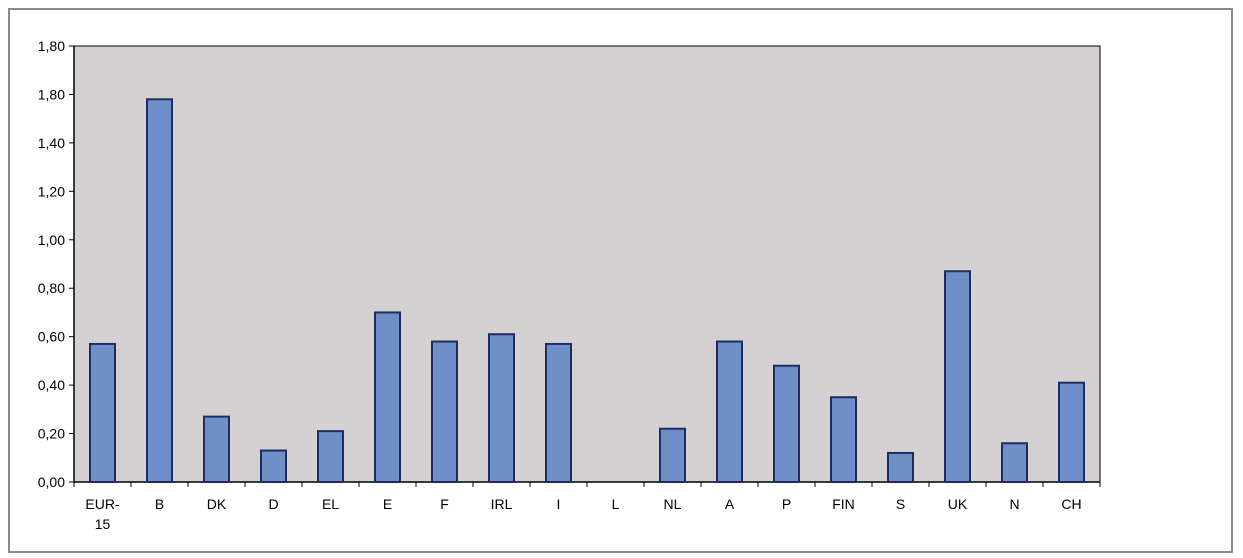 This screenshot has width=1243, height=558. What do you see at coordinates (217, 504) in the screenshot?
I see `x-tick-label: DK` at bounding box center [217, 504].